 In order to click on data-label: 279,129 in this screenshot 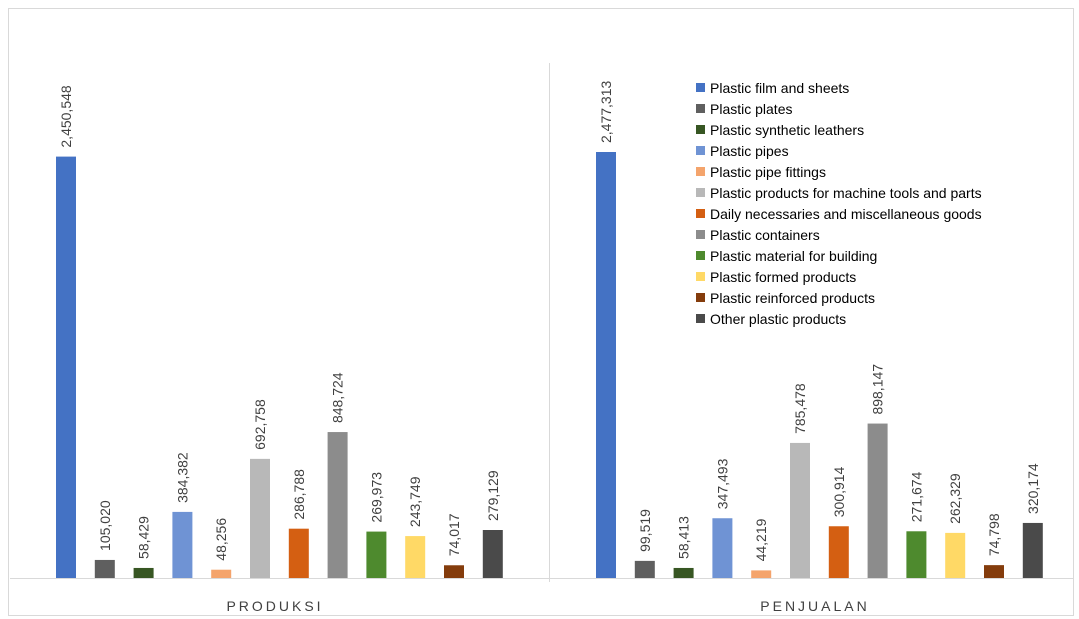, I will do `click(493, 495)`.